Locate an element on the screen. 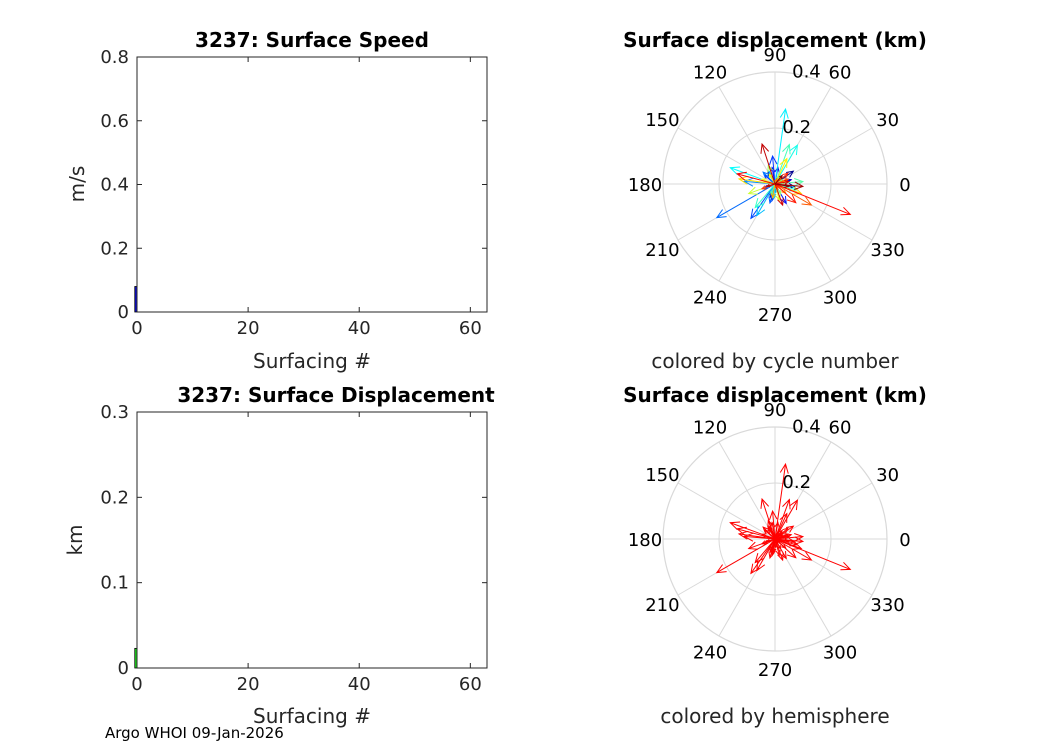 This screenshot has height=750, width=1050. speed-ylabel: m/s is located at coordinates (77, 184).